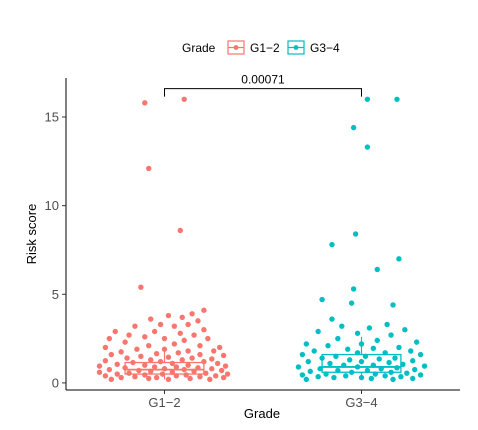 The image size is (478, 430). I want to click on legend-label-g3-4: G3−4, so click(325, 48).